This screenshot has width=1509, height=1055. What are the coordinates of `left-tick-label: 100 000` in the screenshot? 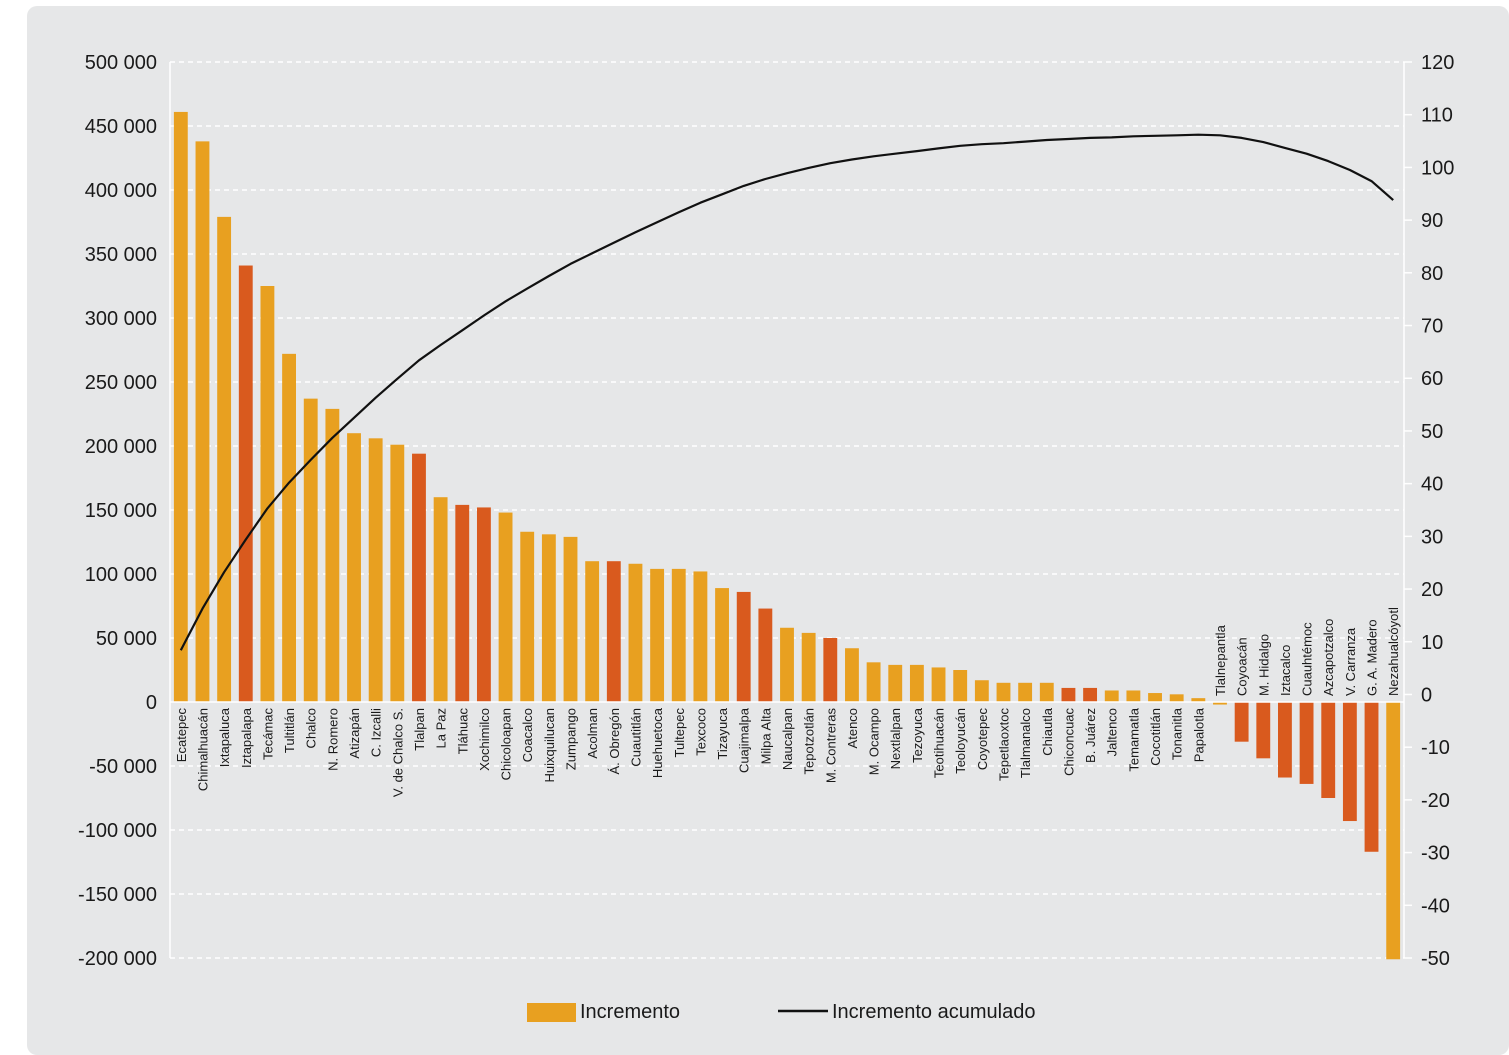 It's located at (121, 575).